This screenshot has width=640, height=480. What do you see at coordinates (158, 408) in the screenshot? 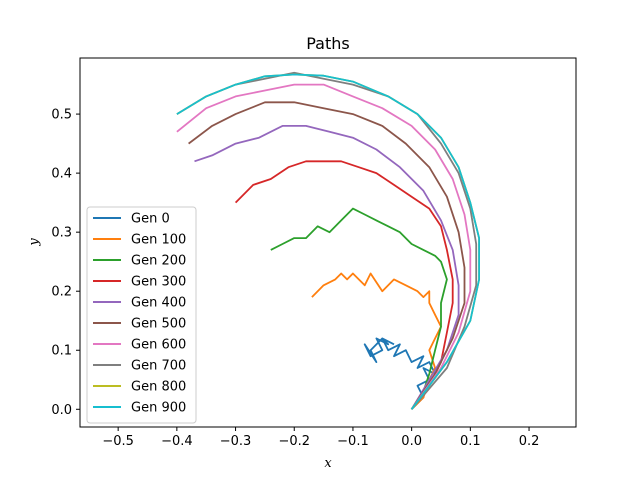
I see `legend-label: Gen 900` at bounding box center [158, 408].